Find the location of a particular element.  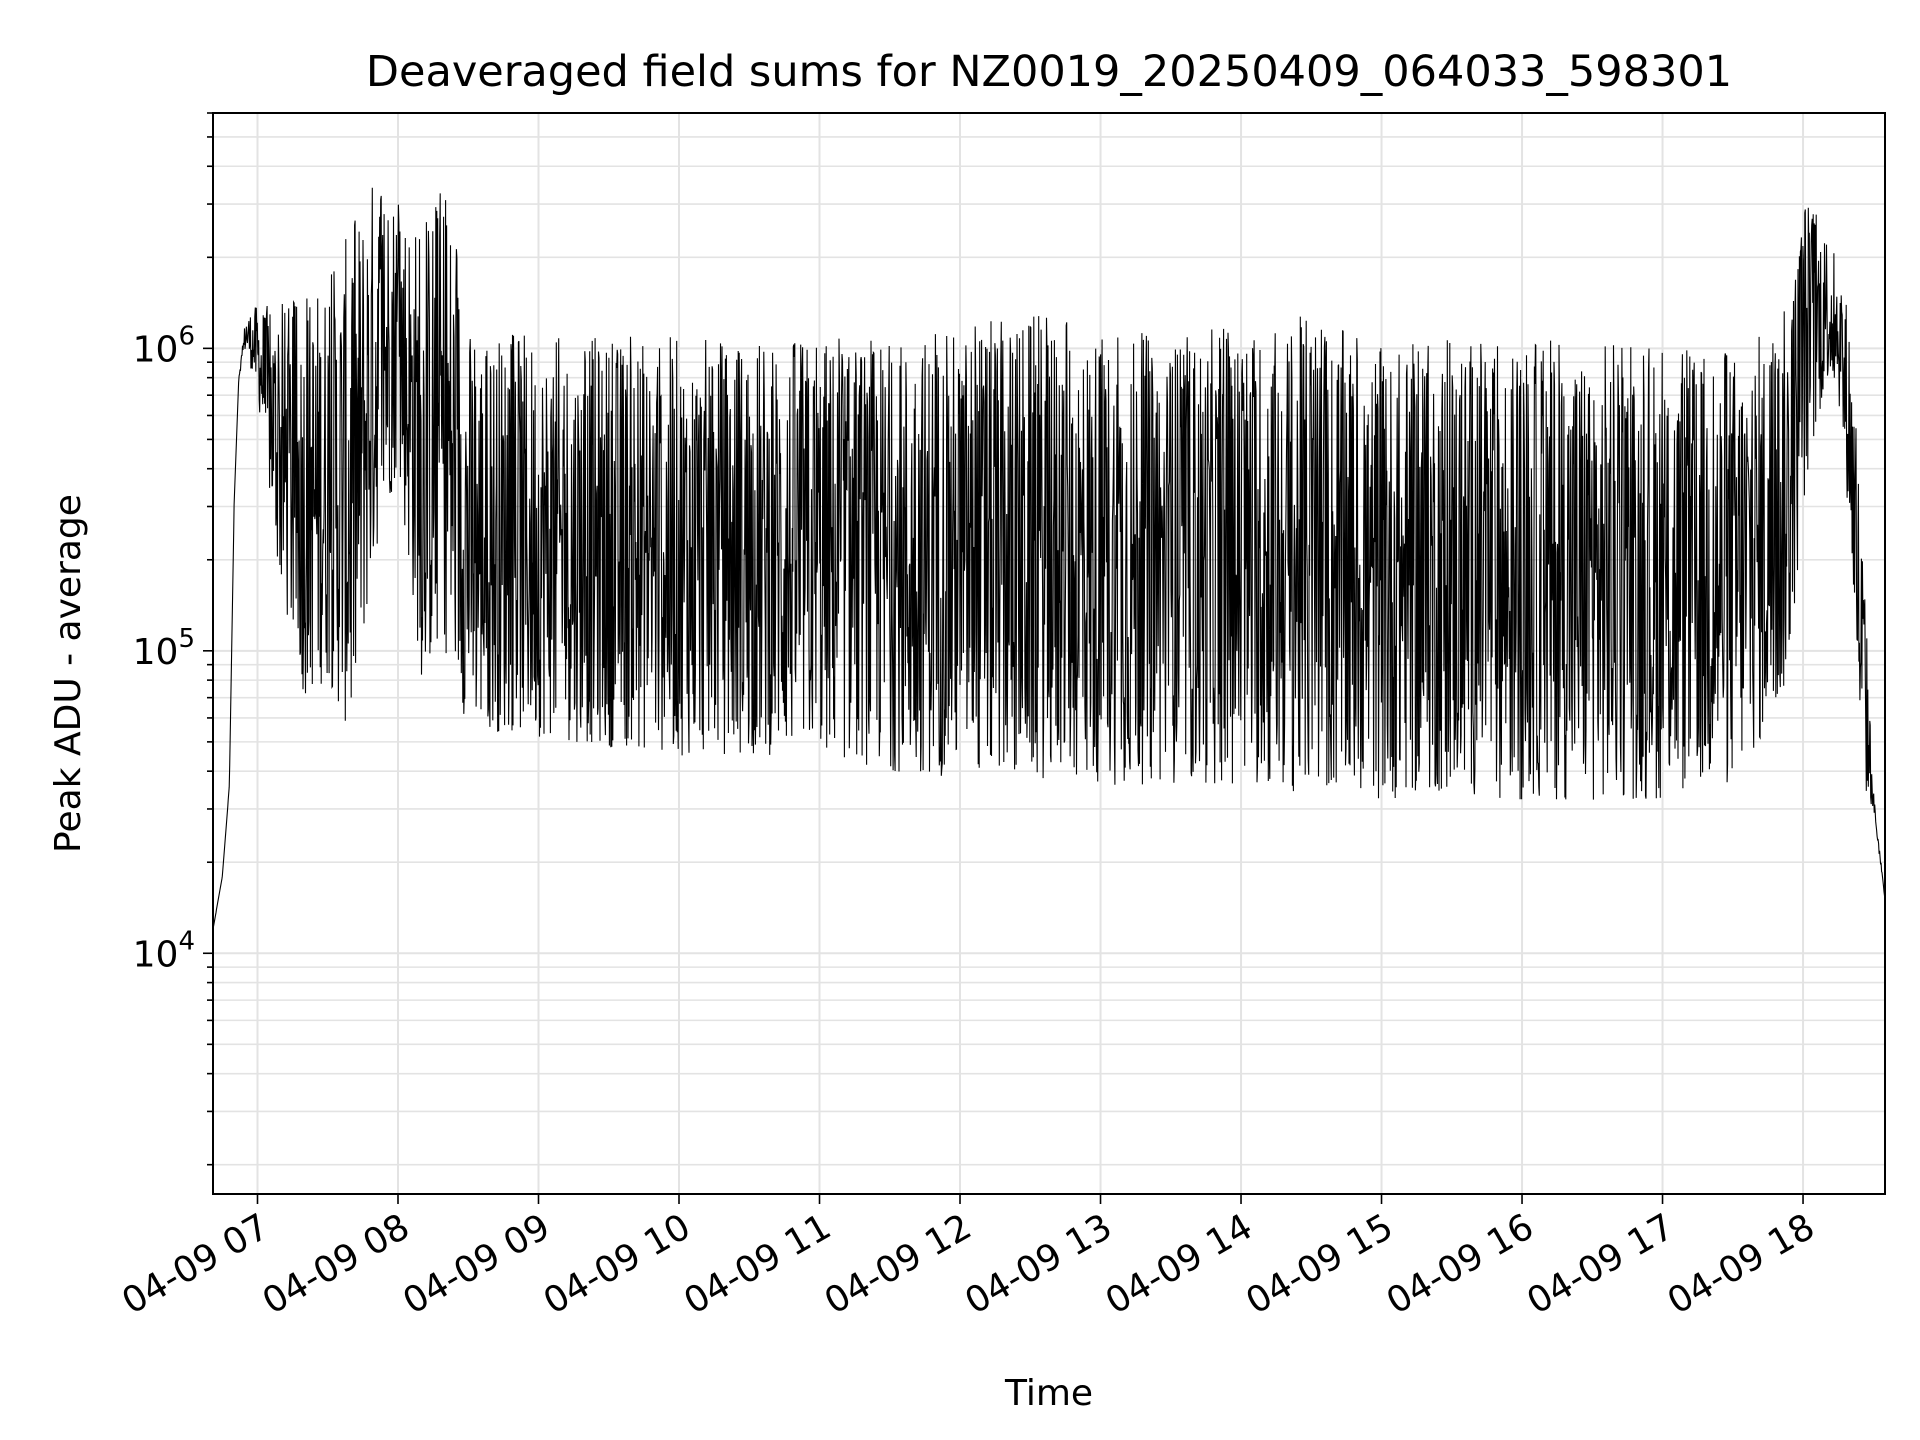

y-tick-label: 10⁴ is located at coordinates (164, 950).